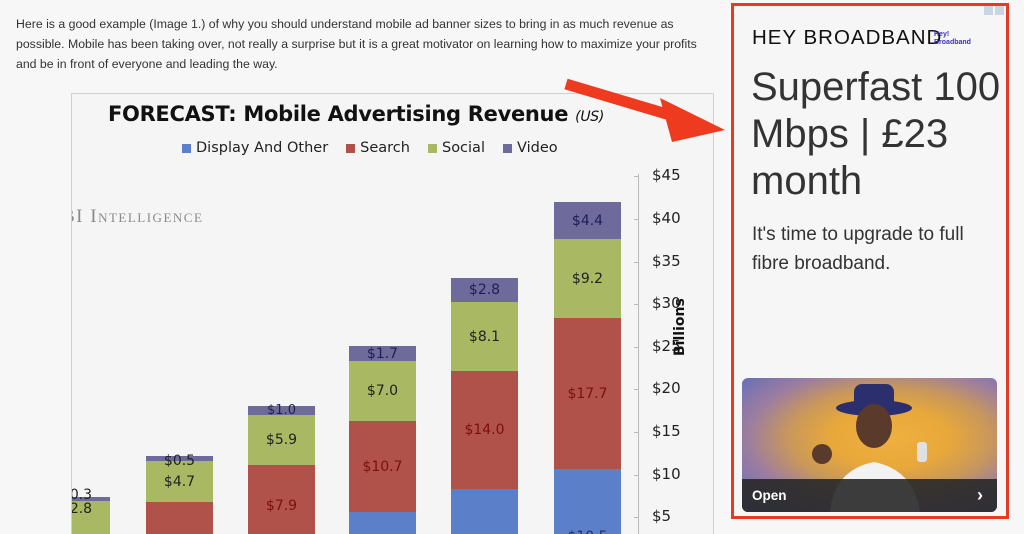 This screenshot has width=1024, height=534. What do you see at coordinates (666, 303) in the screenshot?
I see `y-tick: $30` at bounding box center [666, 303].